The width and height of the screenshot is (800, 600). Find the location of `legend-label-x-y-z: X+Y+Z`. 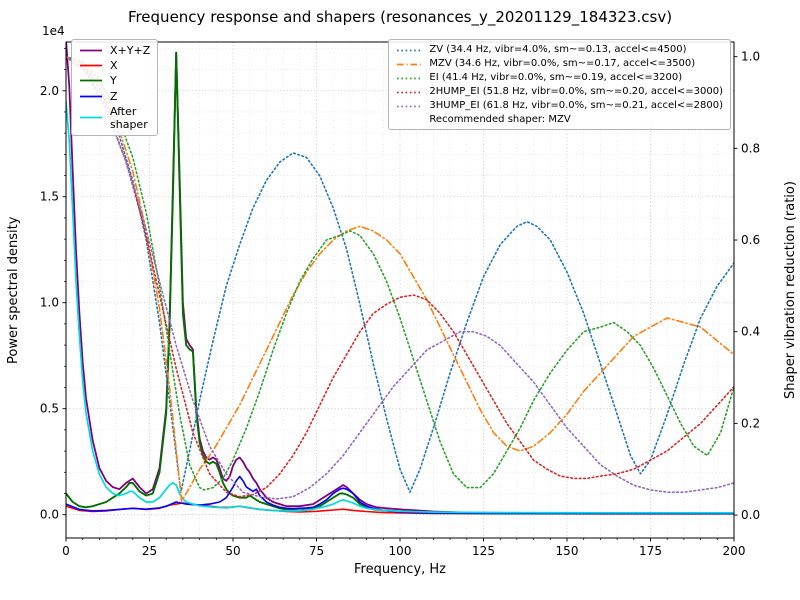

legend-label-x-y-z: X+Y+Z is located at coordinates (130, 50).